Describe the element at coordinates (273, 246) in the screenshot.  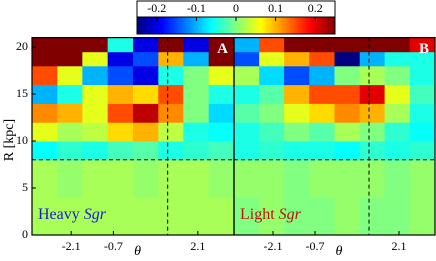
I see `x-tick-label: -2.1` at that location.